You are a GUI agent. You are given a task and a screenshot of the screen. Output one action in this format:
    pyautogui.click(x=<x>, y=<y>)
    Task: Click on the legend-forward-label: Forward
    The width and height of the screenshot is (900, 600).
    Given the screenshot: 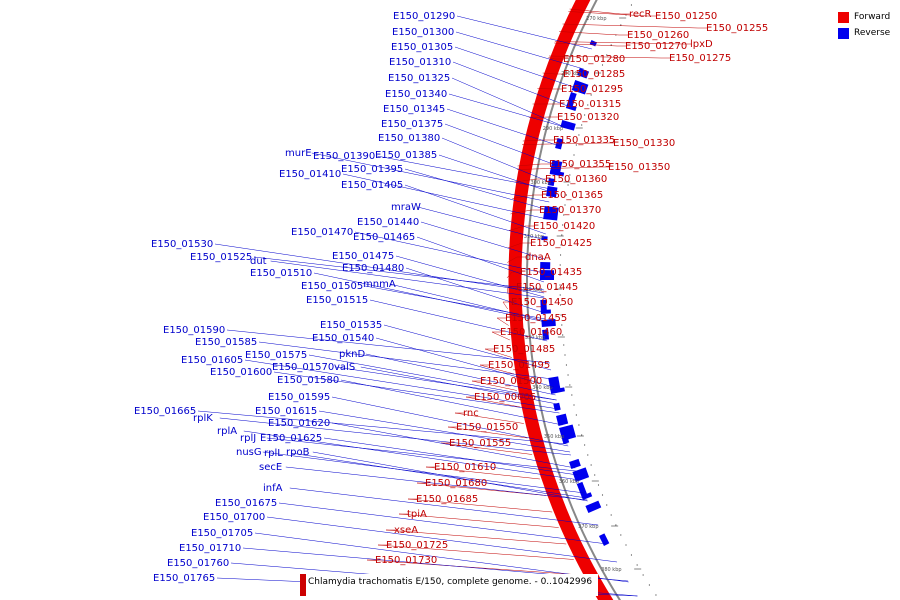 What is the action you would take?
    pyautogui.click(x=872, y=17)
    